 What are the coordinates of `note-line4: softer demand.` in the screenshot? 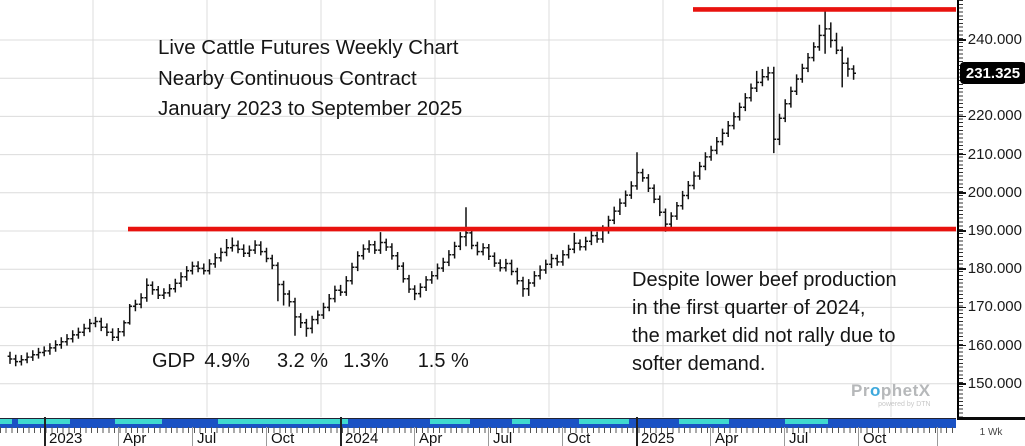 It's located at (699, 364).